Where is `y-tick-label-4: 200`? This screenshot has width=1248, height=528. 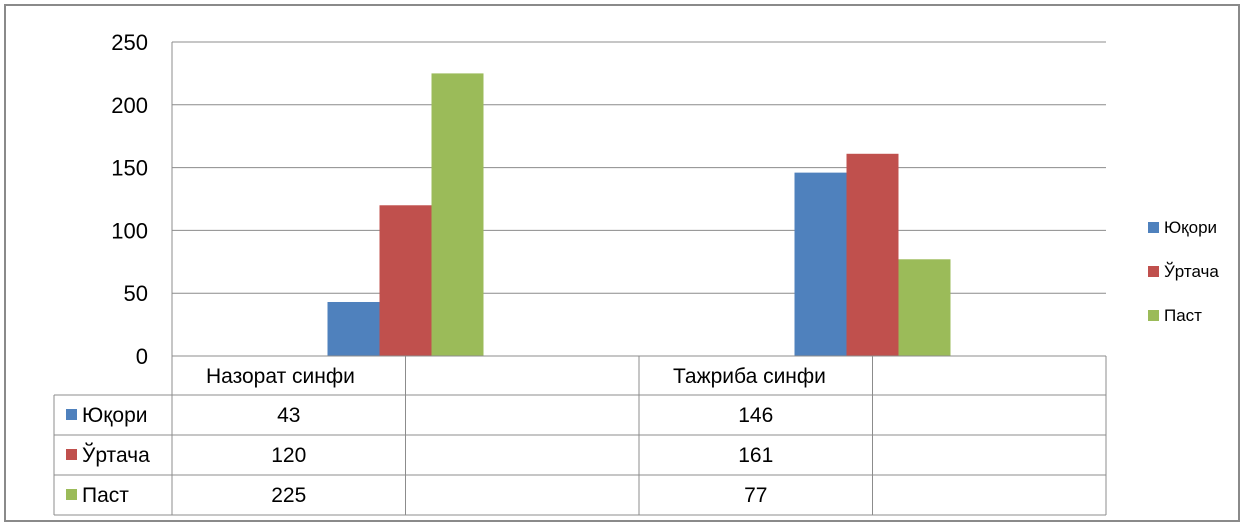
y-tick-label-4: 200 is located at coordinates (129, 105).